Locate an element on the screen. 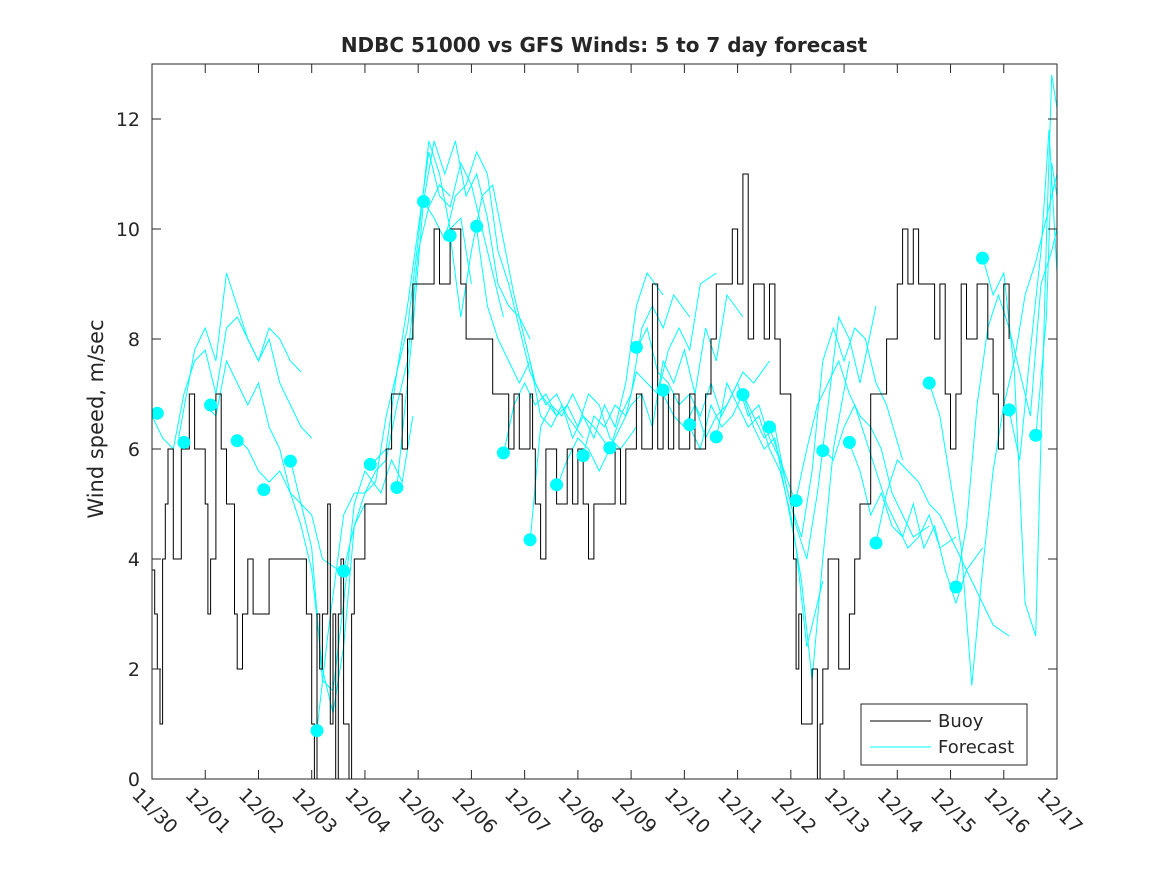  x-tick-label: 12/10 is located at coordinates (687, 811).